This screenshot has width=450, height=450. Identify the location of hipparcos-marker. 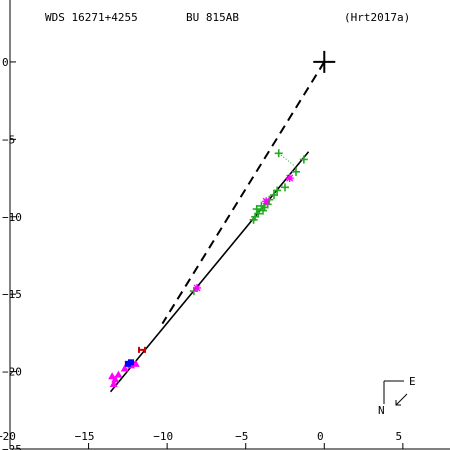
(142, 349).